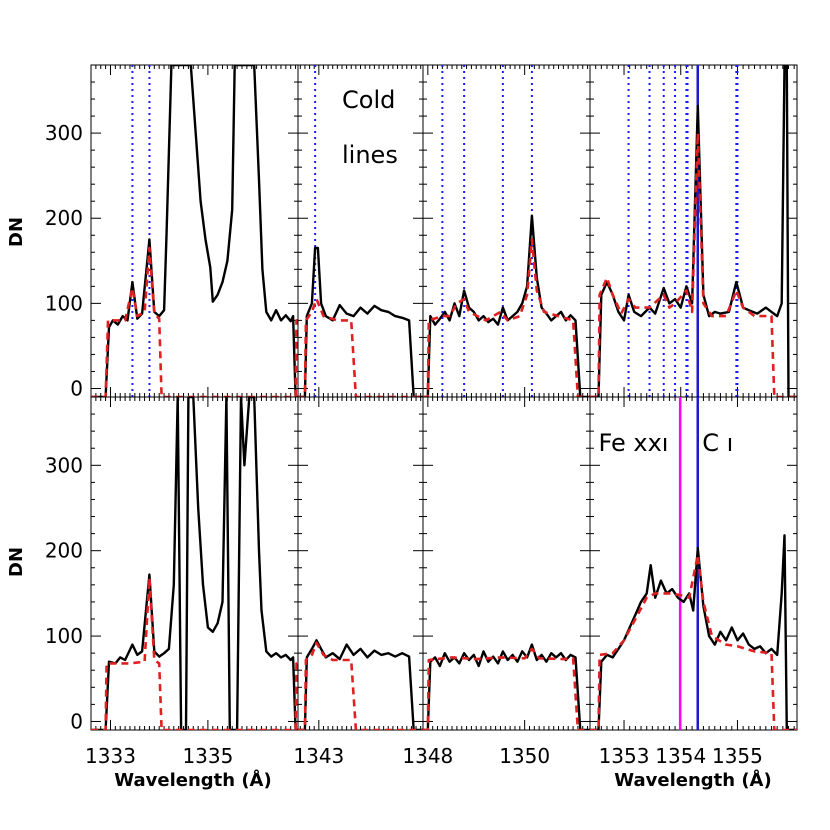 The width and height of the screenshot is (830, 830). What do you see at coordinates (192, 779) in the screenshot?
I see `x-axis-label-left: Wavelength (Å)` at bounding box center [192, 779].